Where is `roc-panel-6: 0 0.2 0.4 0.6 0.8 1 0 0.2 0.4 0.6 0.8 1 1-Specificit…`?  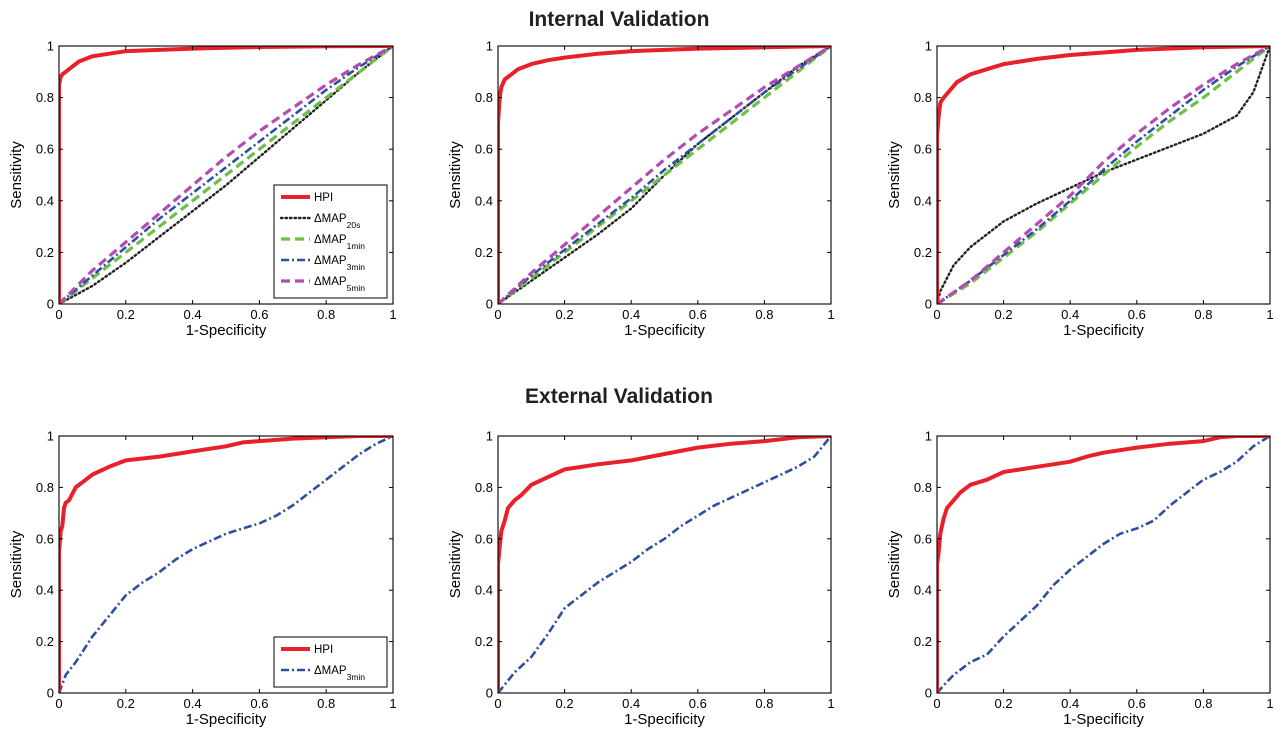 roc-panel-6: 0 0.2 0.4 0.6 0.8 1 0 0.2 0.4 0.6 0.8 1 1-Specificit… is located at coordinates (1080, 579).